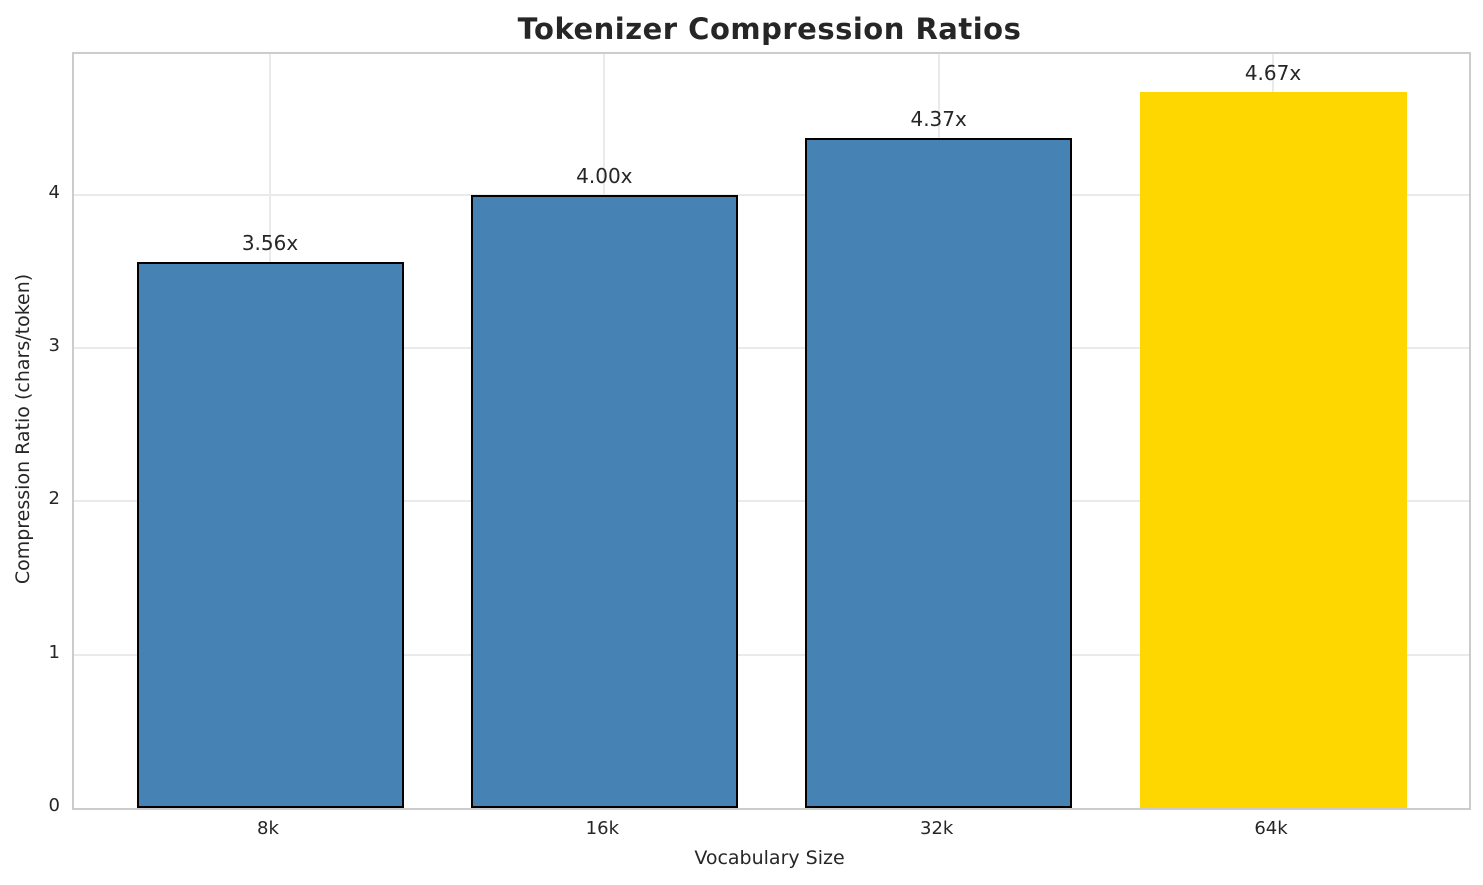  I want to click on bar-value-label-8k: 3.56x, so click(270, 243).